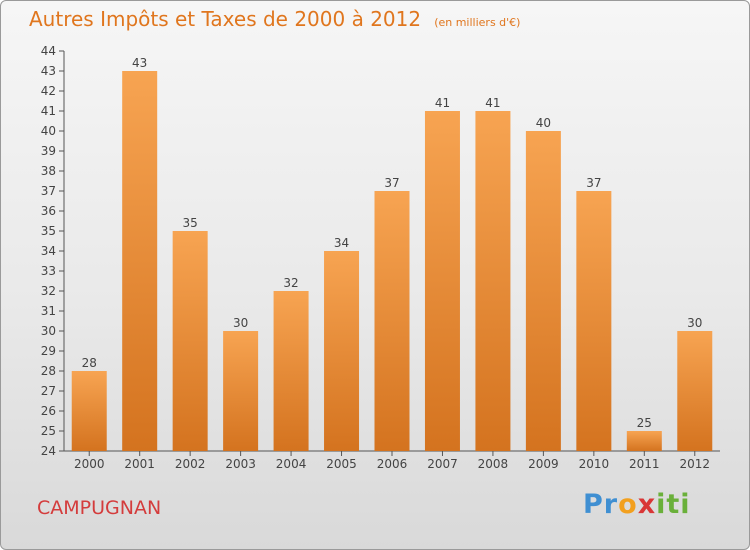 This screenshot has width=750, height=550. I want to click on y-tick-label: 29, so click(48, 351).